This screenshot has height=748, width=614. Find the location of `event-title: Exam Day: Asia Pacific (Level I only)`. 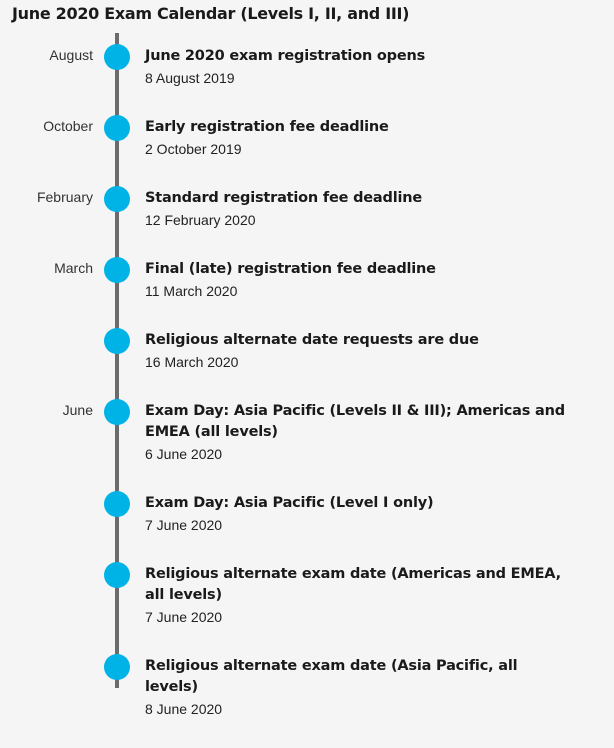

event-title: Exam Day: Asia Pacific (Level I only) is located at coordinates (289, 503).